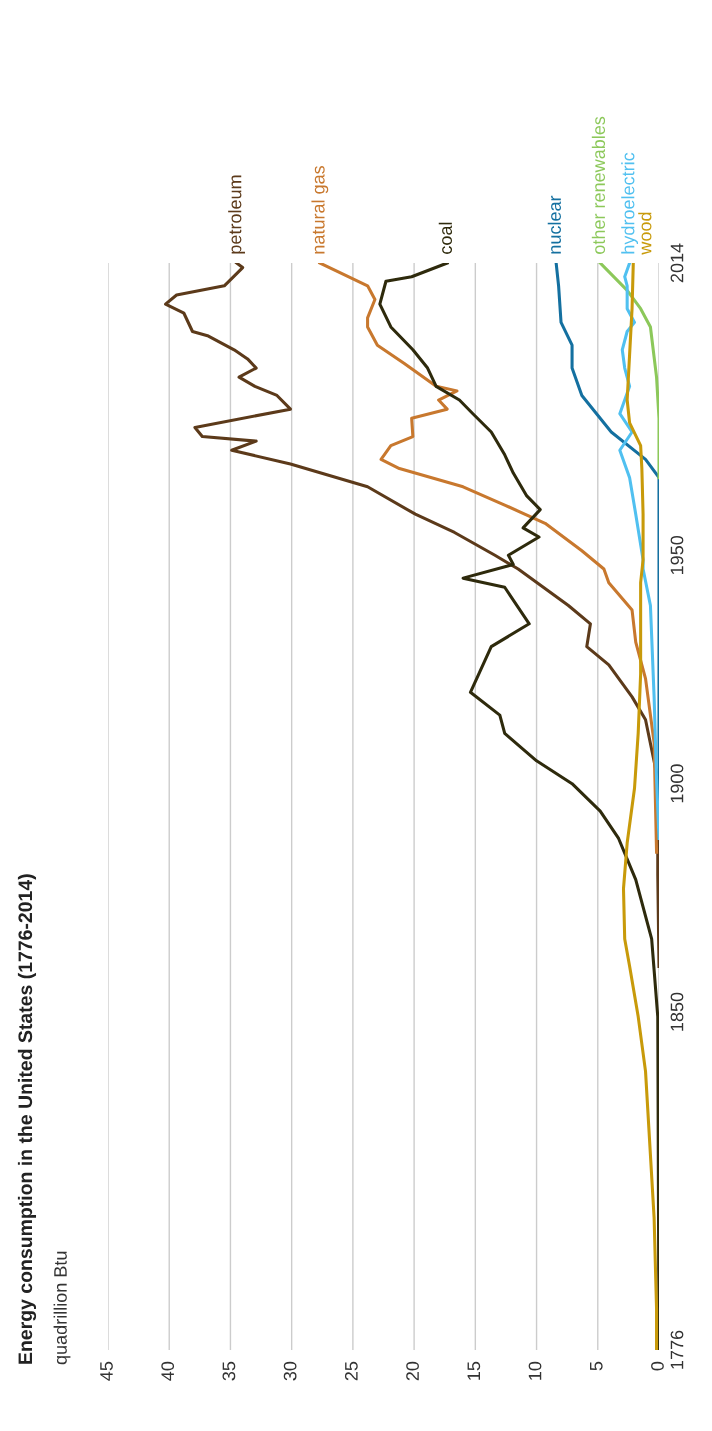  What do you see at coordinates (106, 1371) in the screenshot?
I see `x-tick-label: 45` at bounding box center [106, 1371].